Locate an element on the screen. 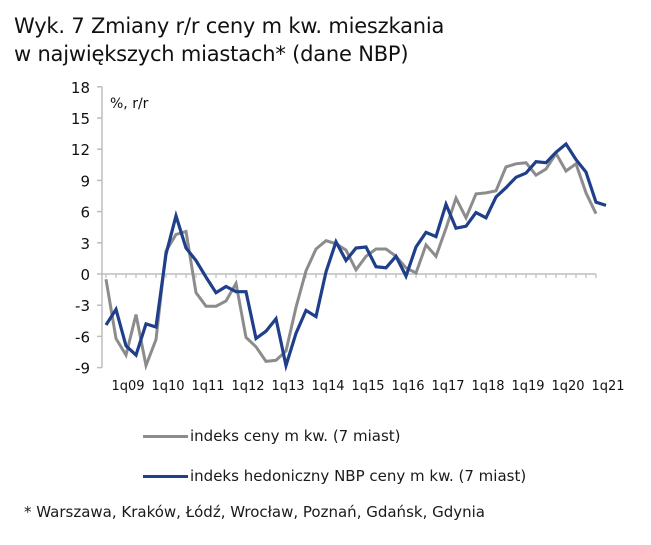  x-tick-label: 1q11 is located at coordinates (207, 386).